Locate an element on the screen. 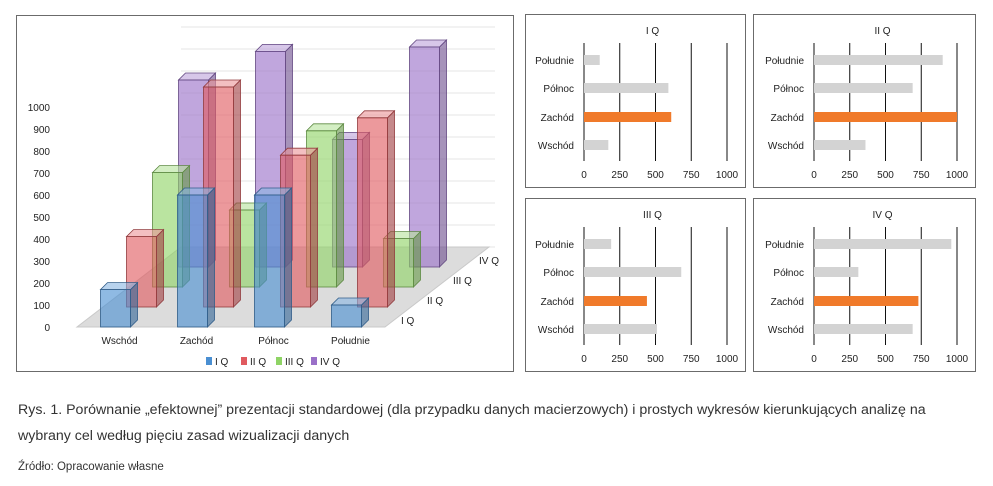 The image size is (993, 486). bar-iiq-południe is located at coordinates (376, 208).